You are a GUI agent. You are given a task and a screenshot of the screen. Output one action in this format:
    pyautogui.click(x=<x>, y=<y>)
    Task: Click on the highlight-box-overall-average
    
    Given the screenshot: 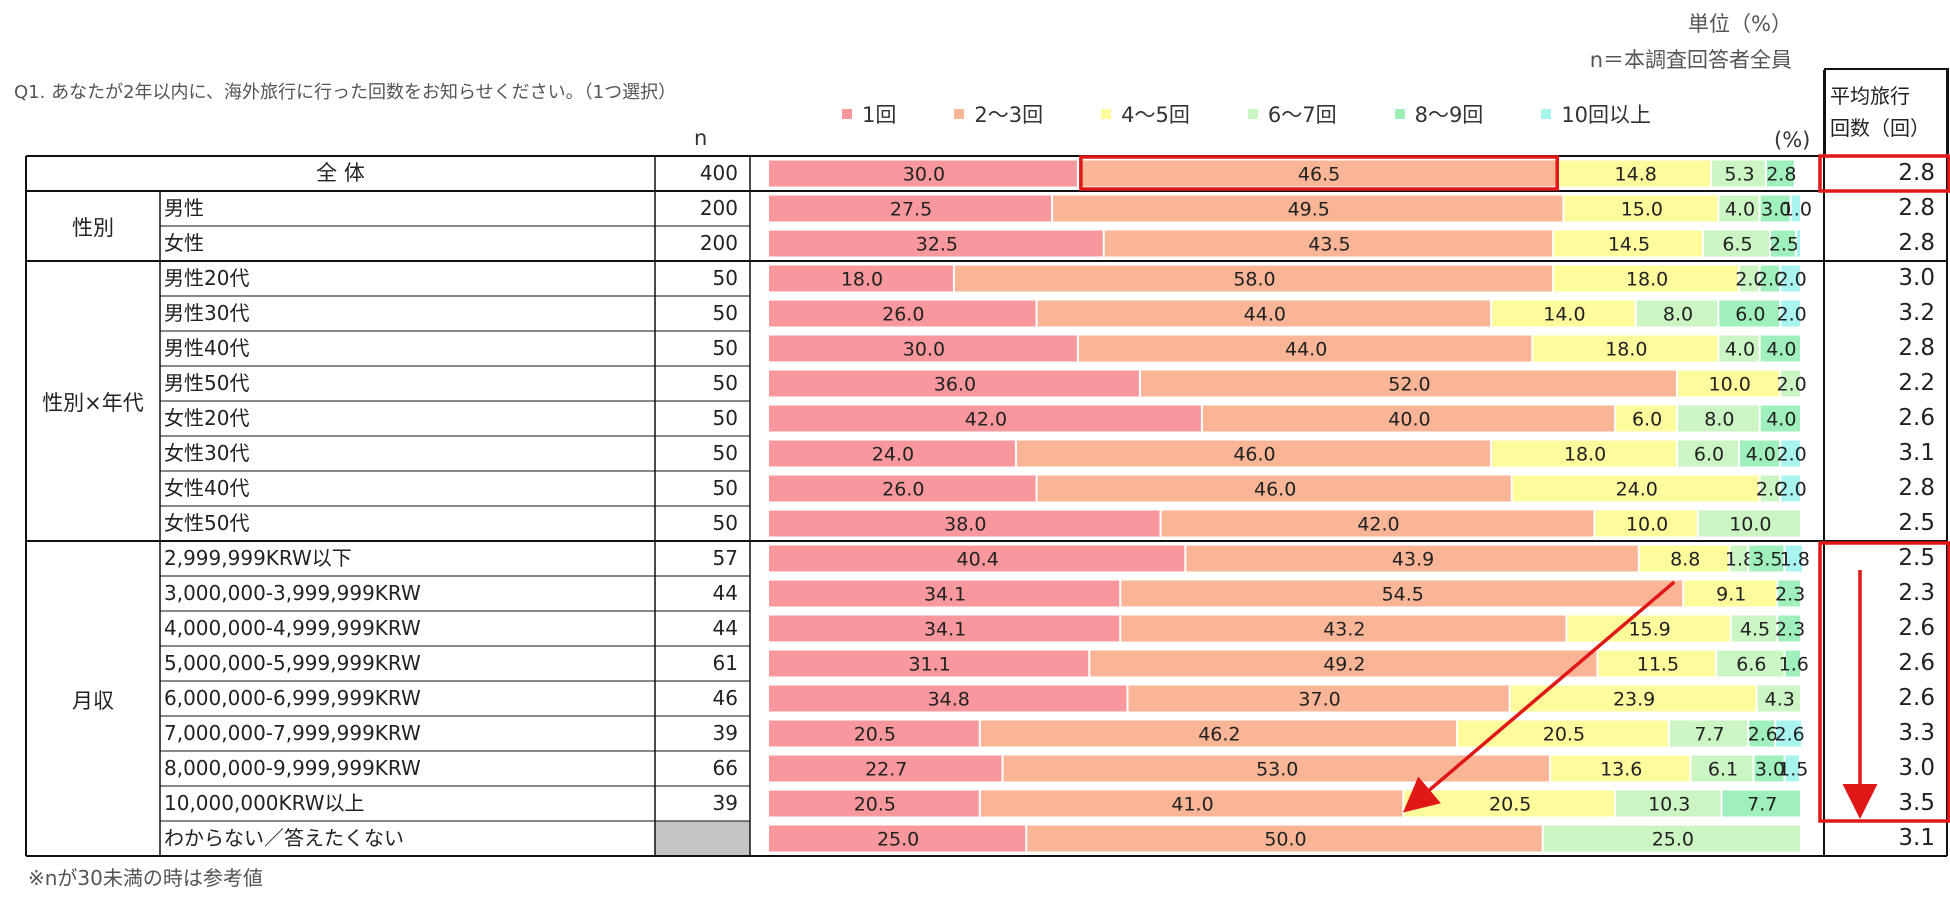 What is the action you would take?
    pyautogui.click(x=1884, y=173)
    